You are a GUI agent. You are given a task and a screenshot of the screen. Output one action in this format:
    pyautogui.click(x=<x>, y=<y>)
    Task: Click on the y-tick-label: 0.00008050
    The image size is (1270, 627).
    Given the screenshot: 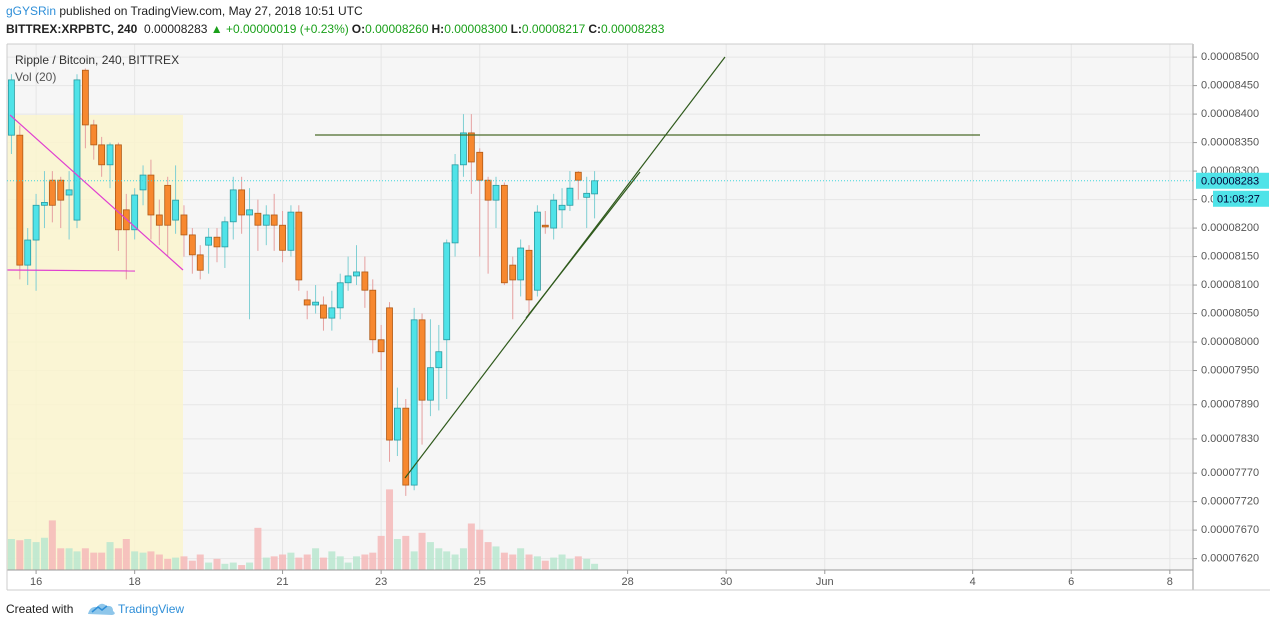 What is the action you would take?
    pyautogui.click(x=1230, y=313)
    